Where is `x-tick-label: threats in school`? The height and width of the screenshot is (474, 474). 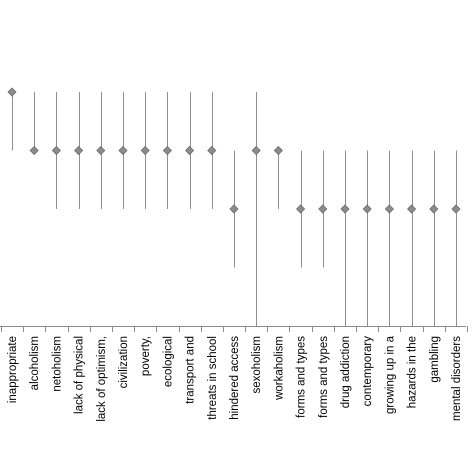
x-tick-label: threats in school is located at coordinates (213, 378).